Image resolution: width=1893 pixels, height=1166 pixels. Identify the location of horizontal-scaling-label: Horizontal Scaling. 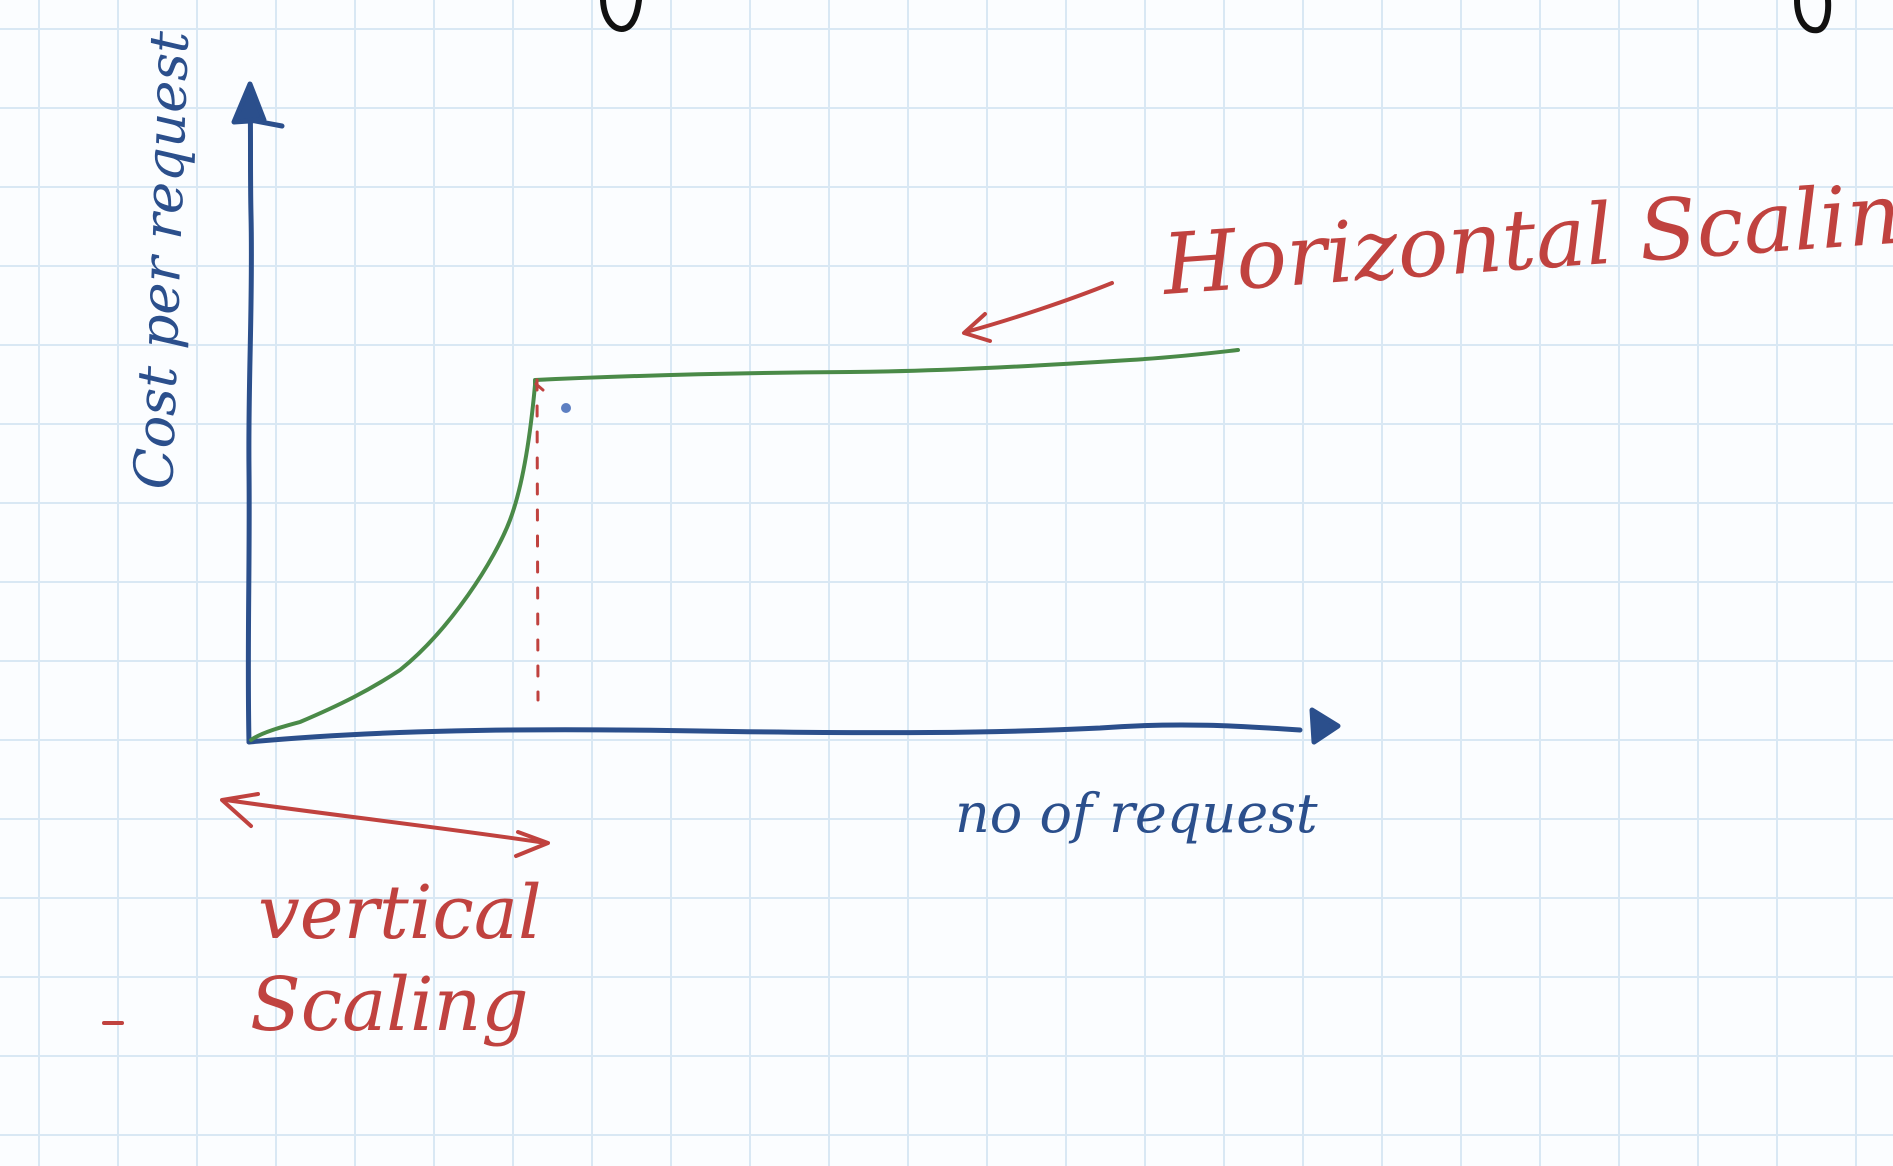
(1525, 237).